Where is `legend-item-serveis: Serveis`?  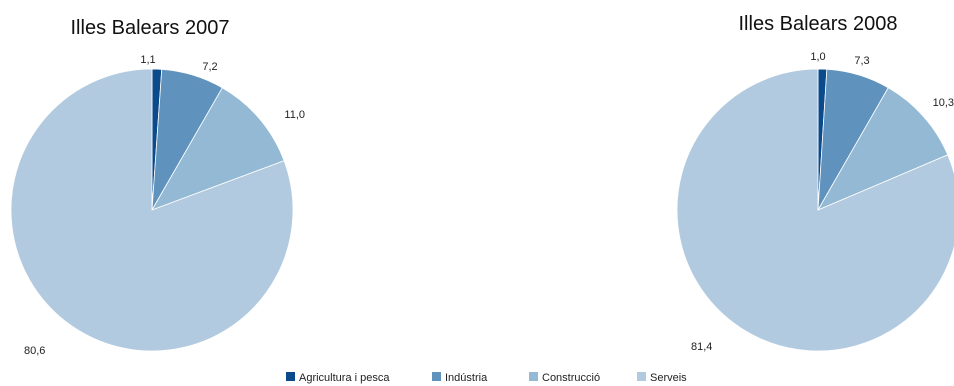 legend-item-serveis: Serveis is located at coordinates (662, 378).